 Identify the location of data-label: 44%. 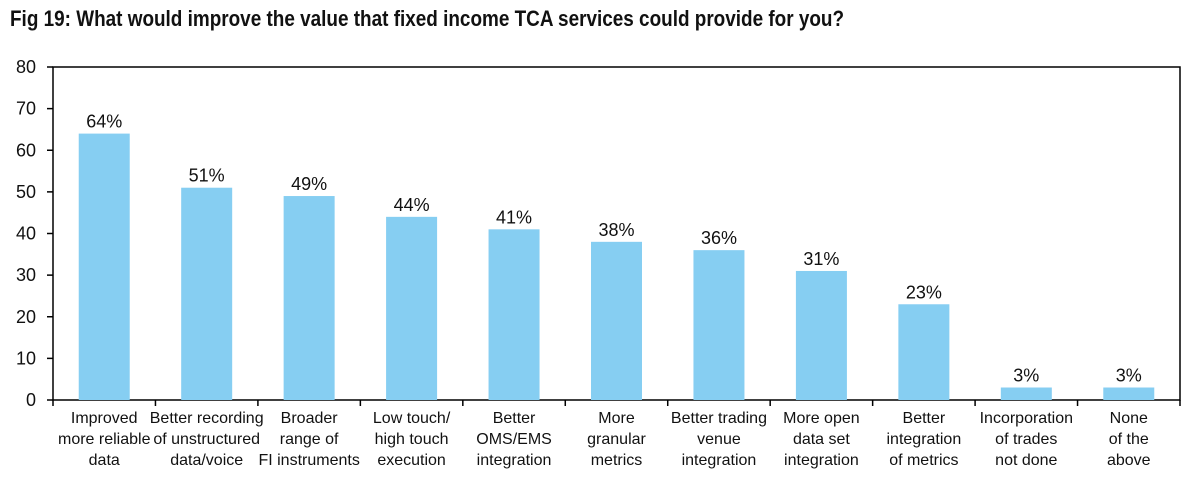
(412, 205).